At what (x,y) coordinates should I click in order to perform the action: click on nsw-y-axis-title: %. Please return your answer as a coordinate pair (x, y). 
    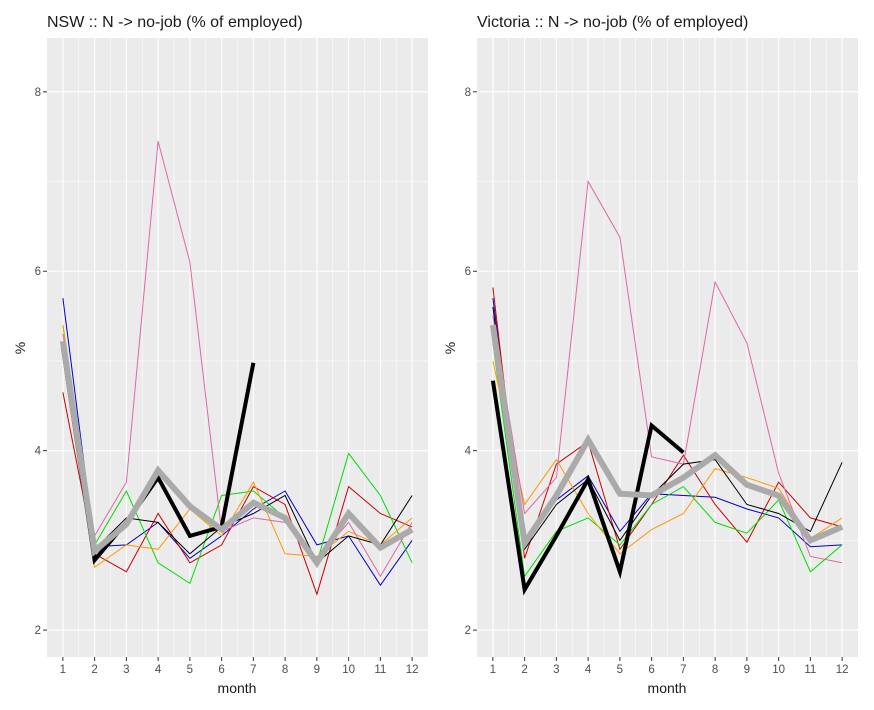
    Looking at the image, I should click on (20, 348).